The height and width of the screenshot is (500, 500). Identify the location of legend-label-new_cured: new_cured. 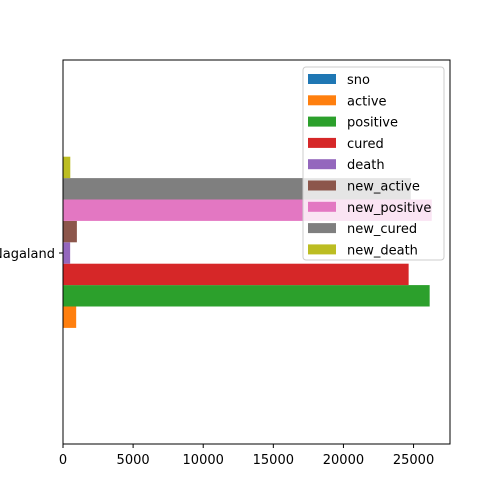
(382, 229).